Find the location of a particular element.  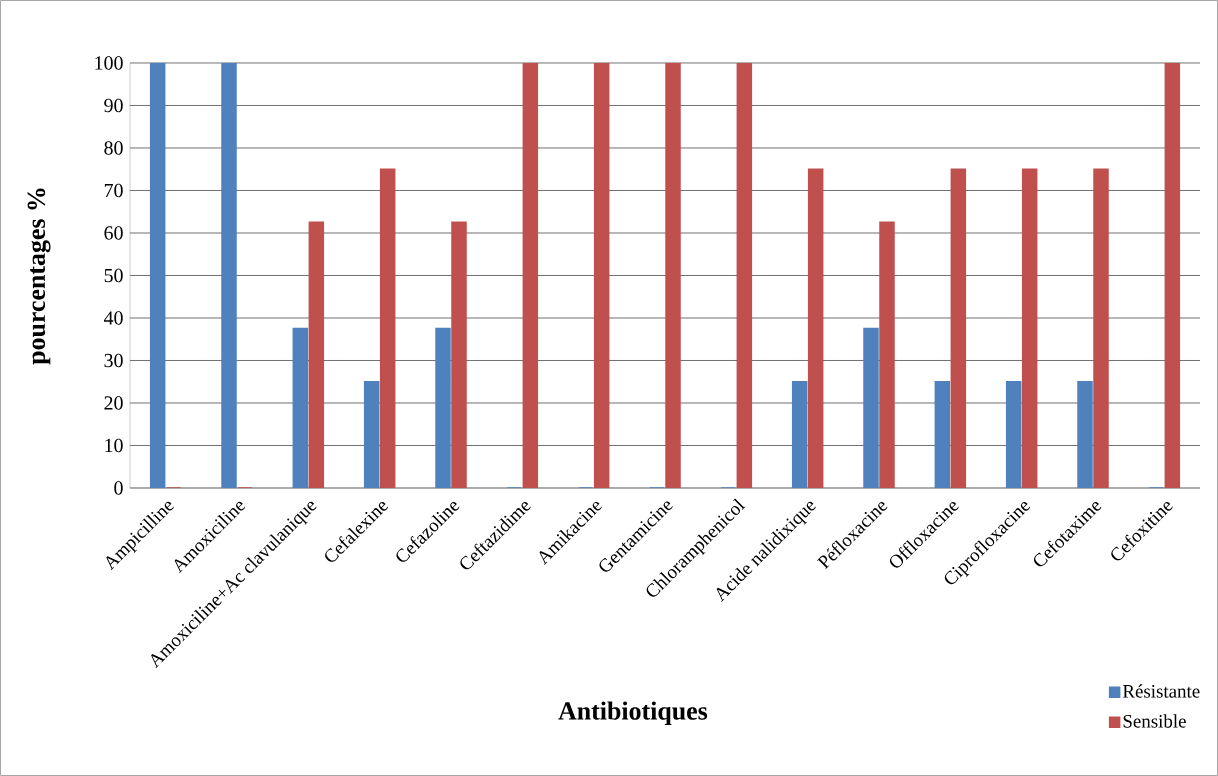

legend-label: Résistante is located at coordinates (1161, 691).